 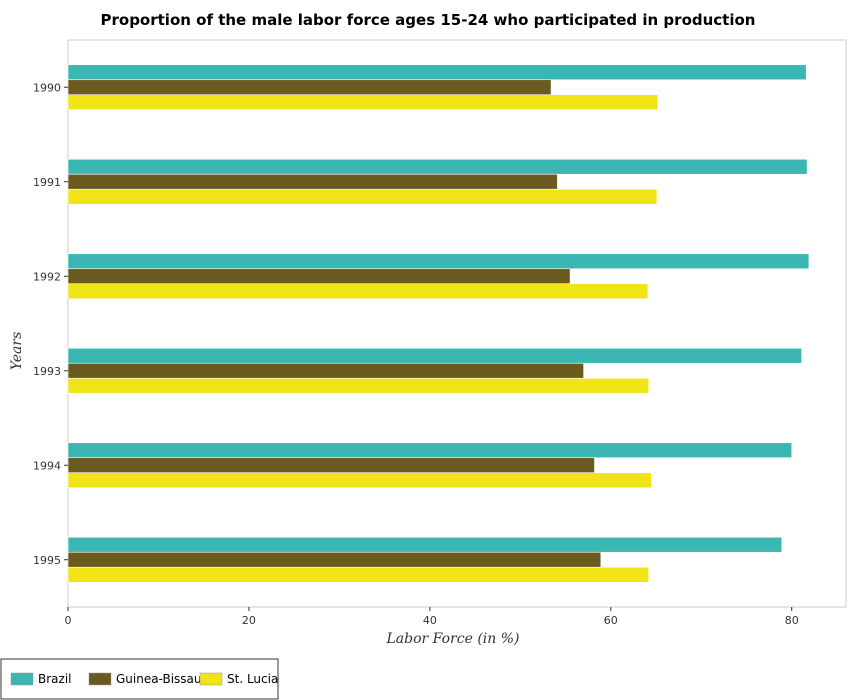 What do you see at coordinates (312, 181) in the screenshot?
I see `bar-guinea-bissau-1991` at bounding box center [312, 181].